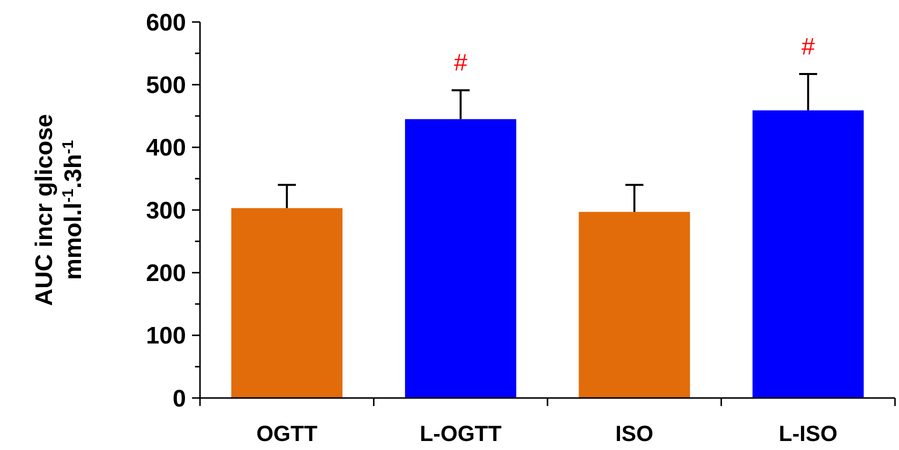 This screenshot has width=899, height=450. What do you see at coordinates (461, 433) in the screenshot?
I see `x-tick-label: L-OGTT` at bounding box center [461, 433].